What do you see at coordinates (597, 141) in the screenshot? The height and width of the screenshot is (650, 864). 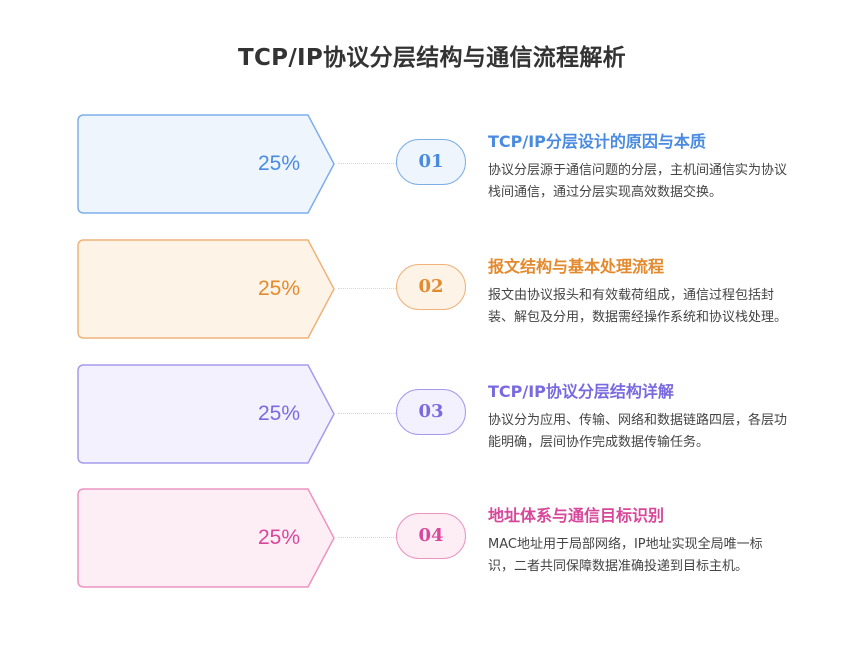 I see `section-heading: TCP/IP分层设计的原因与本质` at bounding box center [597, 141].